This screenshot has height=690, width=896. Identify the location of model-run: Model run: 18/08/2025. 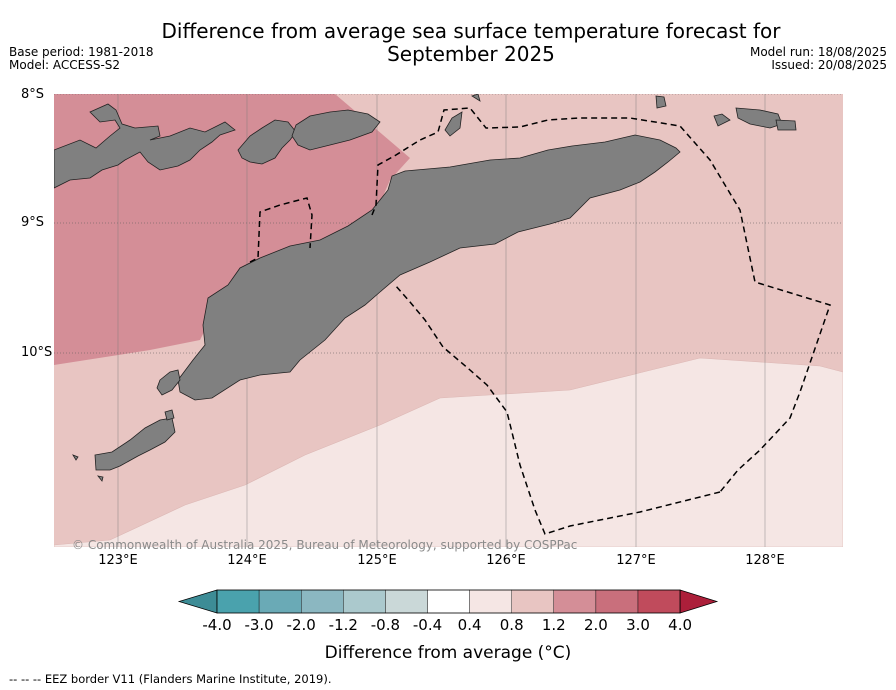
(818, 52).